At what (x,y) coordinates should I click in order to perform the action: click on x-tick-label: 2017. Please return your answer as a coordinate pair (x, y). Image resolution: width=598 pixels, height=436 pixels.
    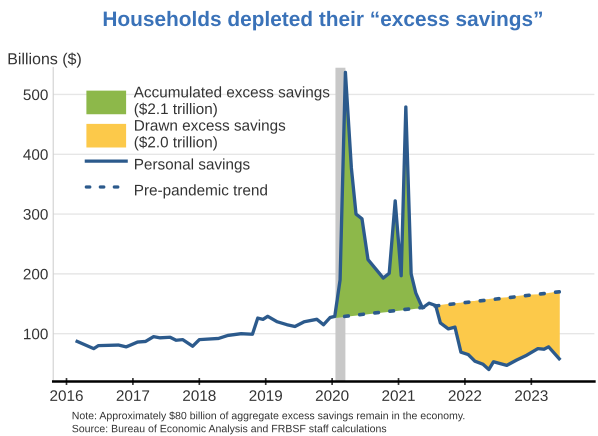
    Looking at the image, I should click on (133, 396).